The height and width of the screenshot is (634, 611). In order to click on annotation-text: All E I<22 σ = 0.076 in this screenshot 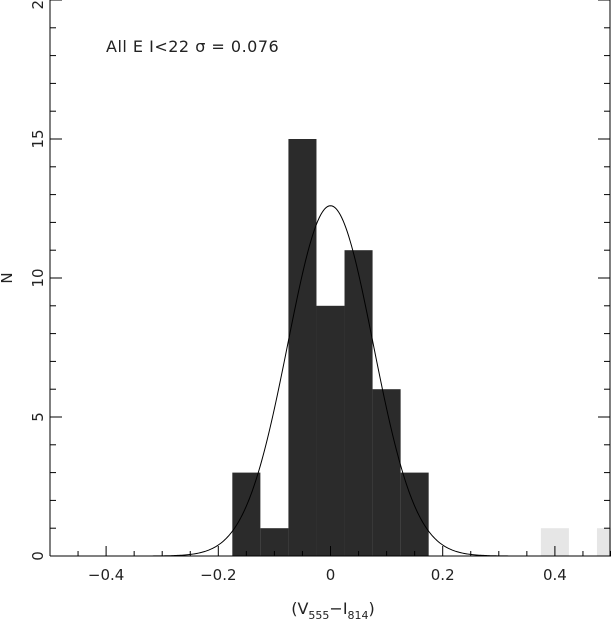, I will do `click(192, 46)`.